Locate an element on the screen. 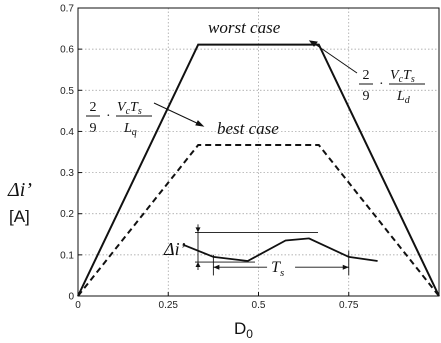 The image size is (441, 343). best-case-label: best case is located at coordinates (248, 128).